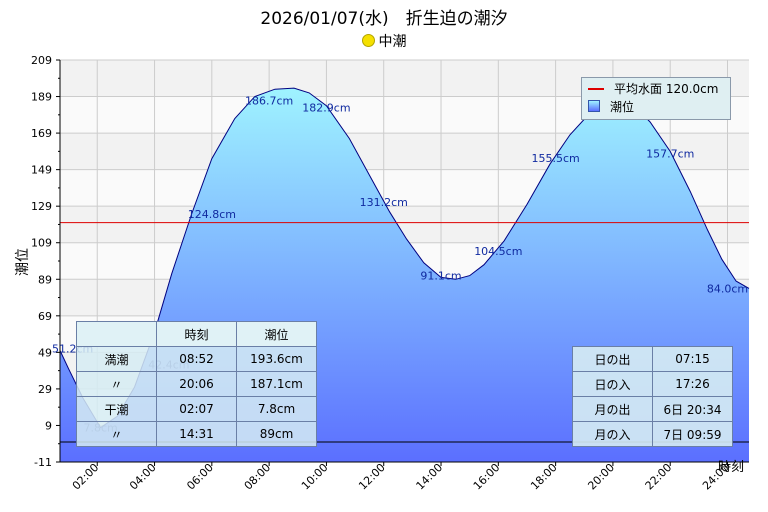 This screenshot has height=512, width=768. I want to click on table-cell: 20:06, so click(196, 384).